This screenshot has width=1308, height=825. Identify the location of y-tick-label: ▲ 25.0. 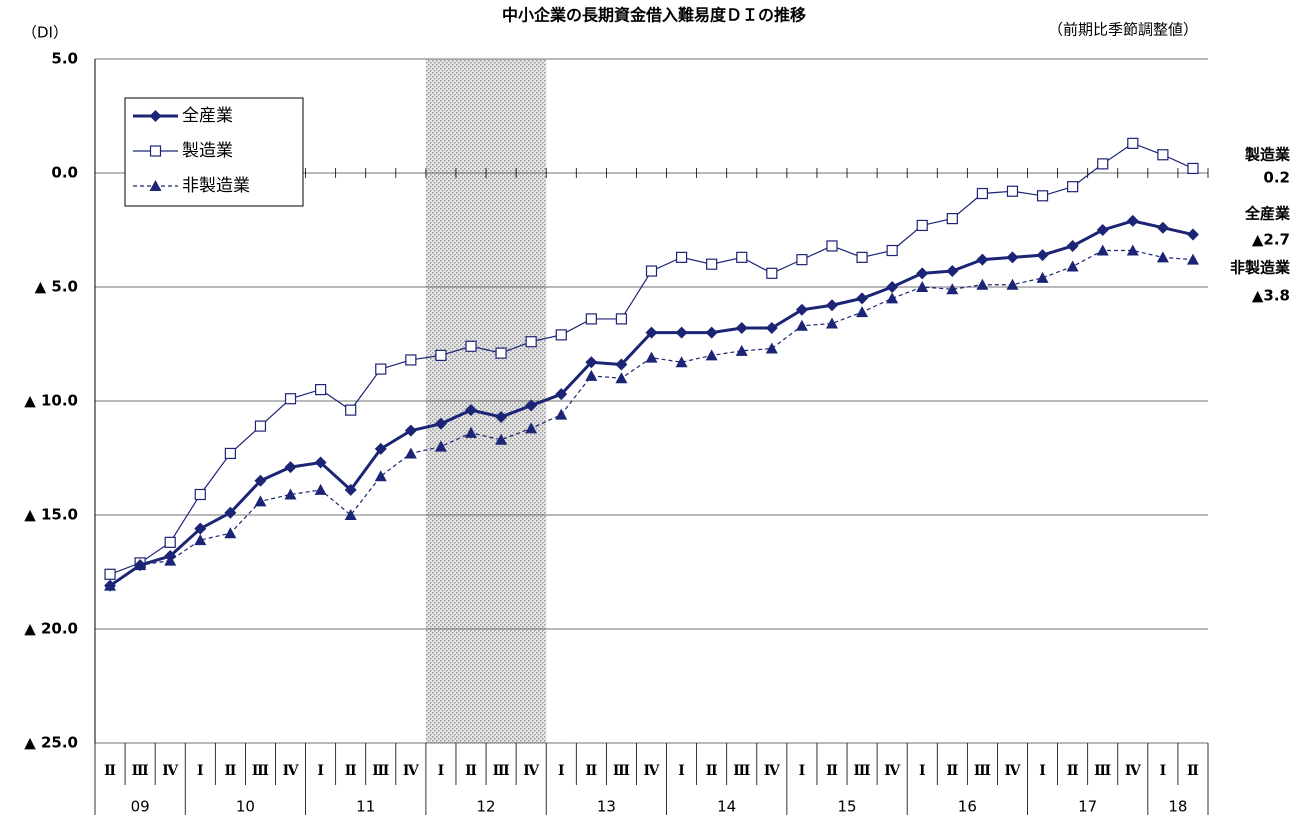
(51, 743).